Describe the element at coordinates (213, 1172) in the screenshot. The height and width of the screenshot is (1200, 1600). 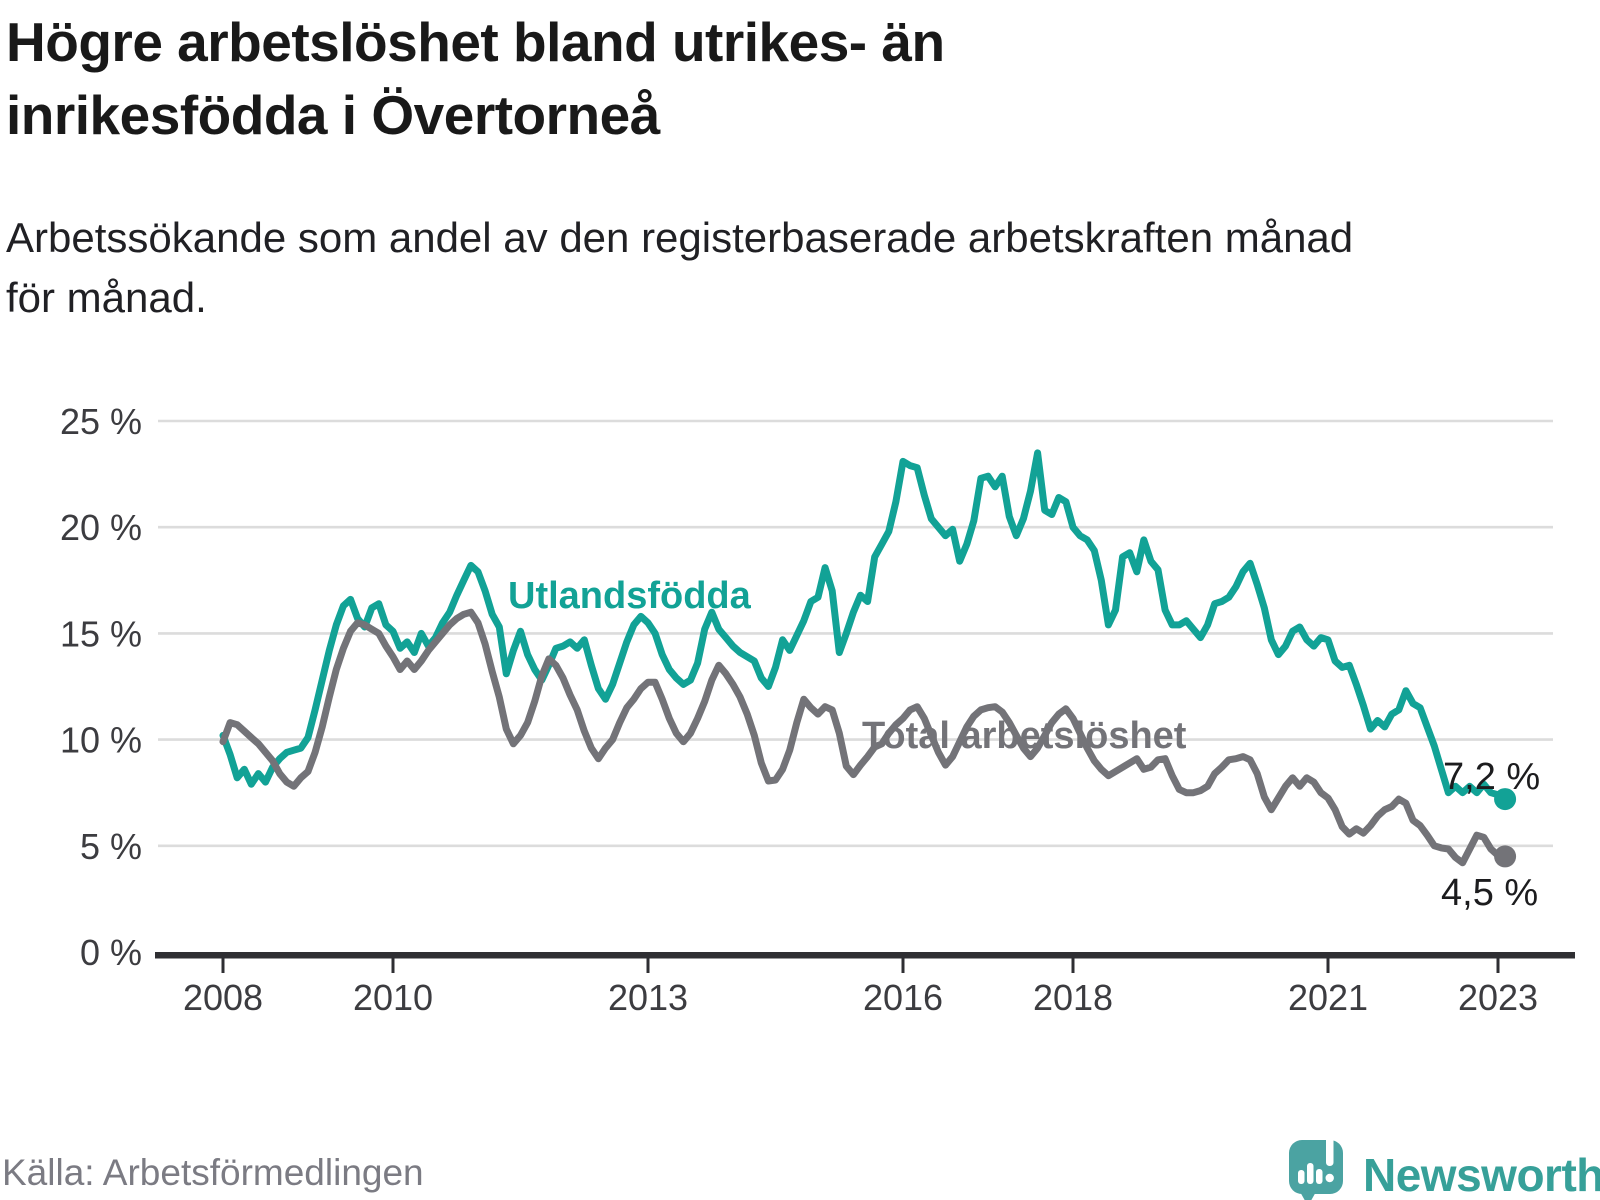
I see `source-note: Källa: Arbetsförmedlingen` at that location.